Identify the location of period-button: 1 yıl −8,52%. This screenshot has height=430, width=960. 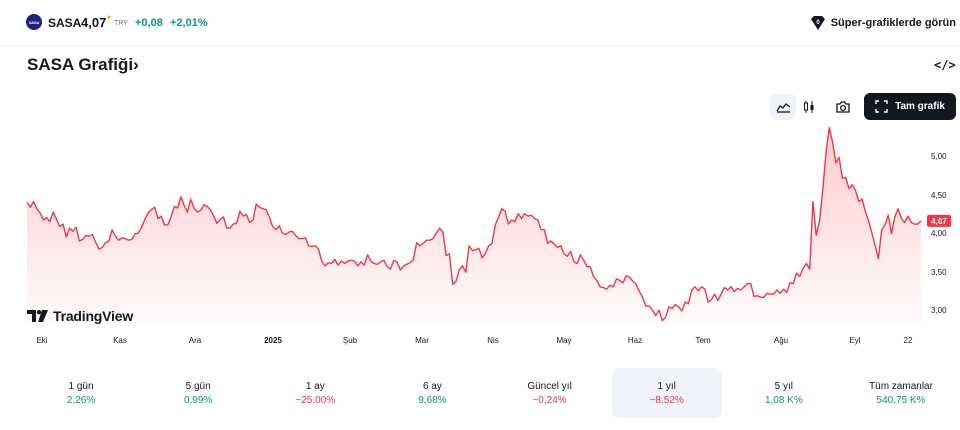
(666, 393).